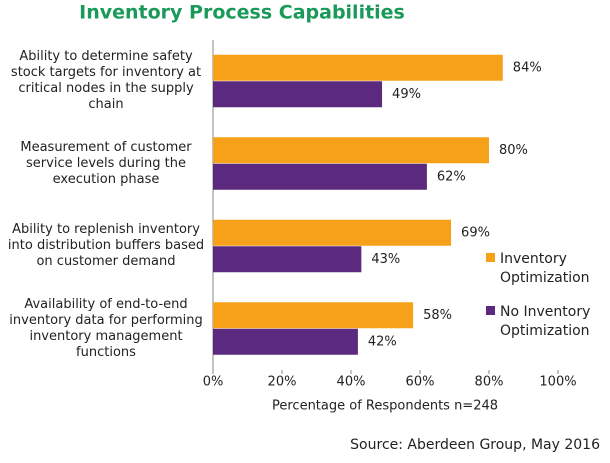 This screenshot has height=463, width=610. What do you see at coordinates (351, 382) in the screenshot?
I see `x-tick-label: 40%` at bounding box center [351, 382].